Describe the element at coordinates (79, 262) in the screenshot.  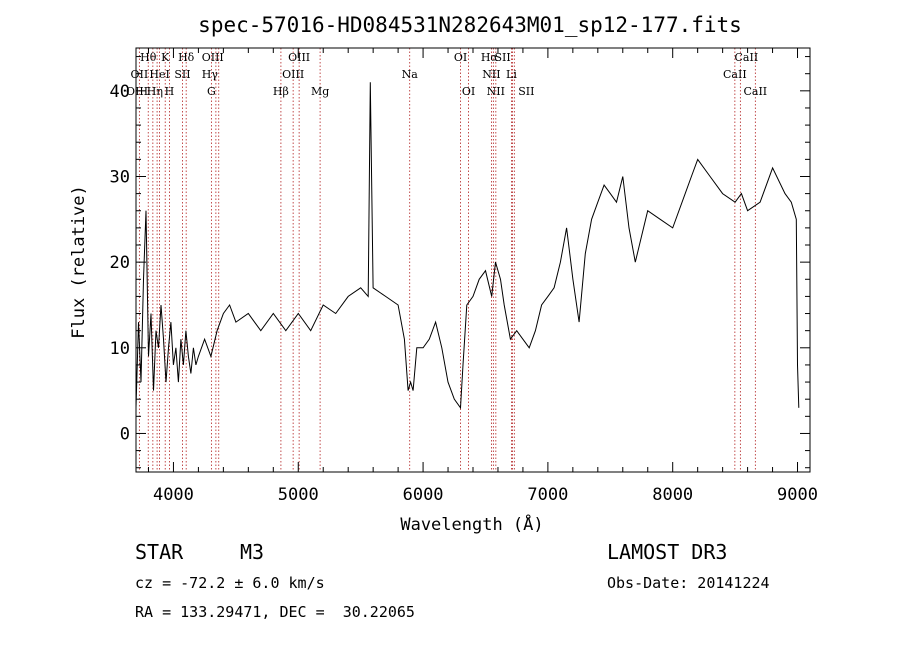
I see `y-axis-label: Flux (relative)` at that location.